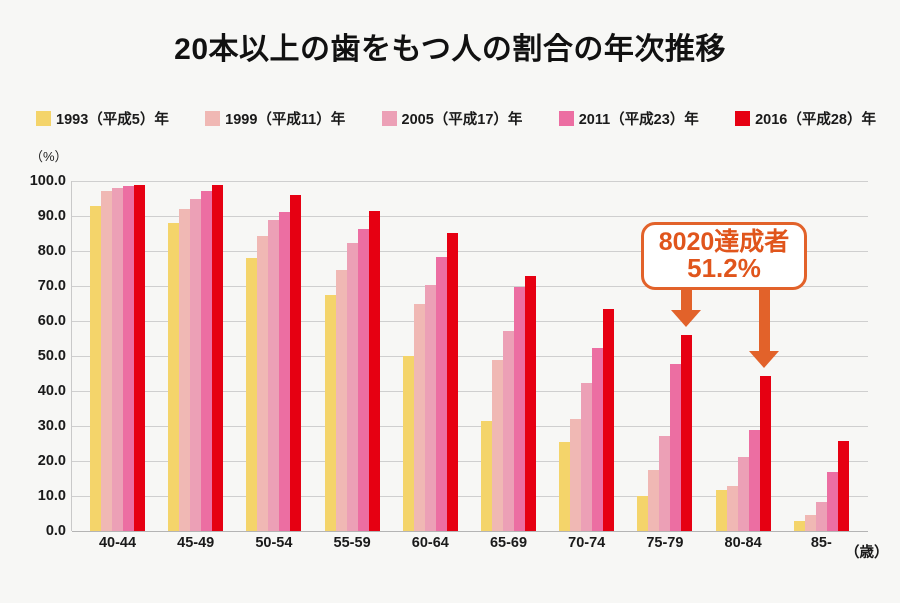  Describe the element at coordinates (815, 120) in the screenshot. I see `legend-label: 2016（平成28）年` at that location.